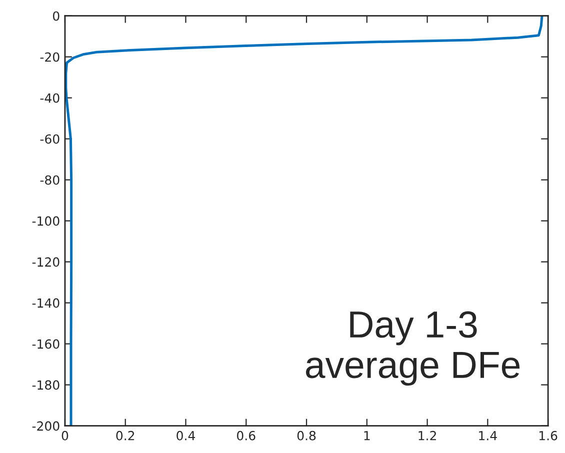  I want to click on x-tick-label: 0.2, so click(125, 435).